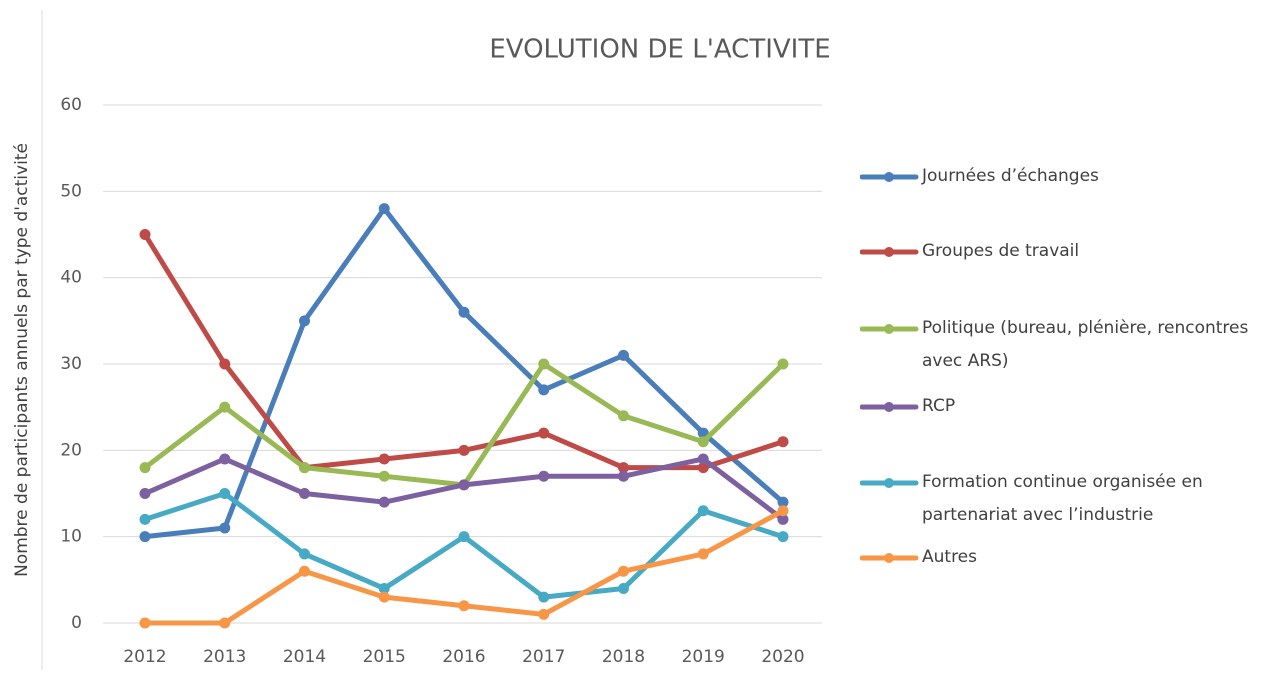 This screenshot has width=1267, height=675. What do you see at coordinates (224, 657) in the screenshot?
I see `x-tick-label: 2013` at bounding box center [224, 657].